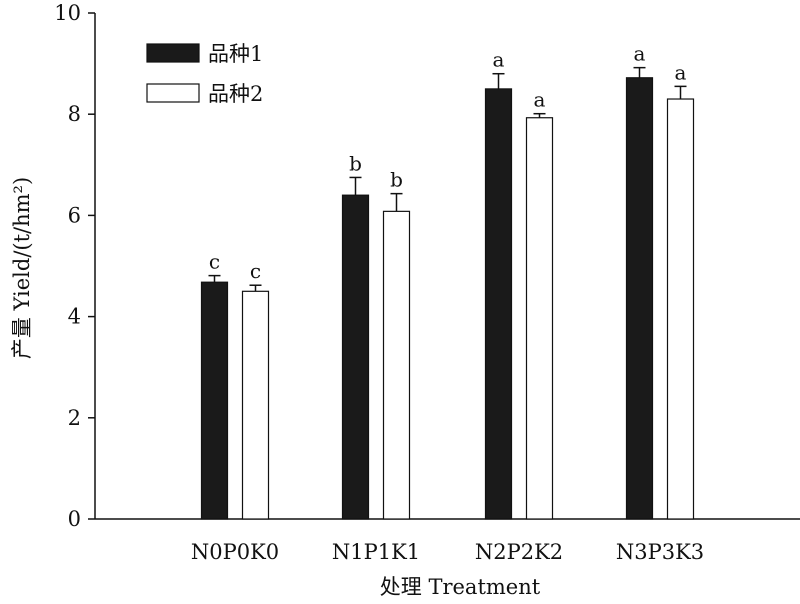  Describe the element at coordinates (235, 552) in the screenshot. I see `x-tick-label: N0P0K0` at that location.